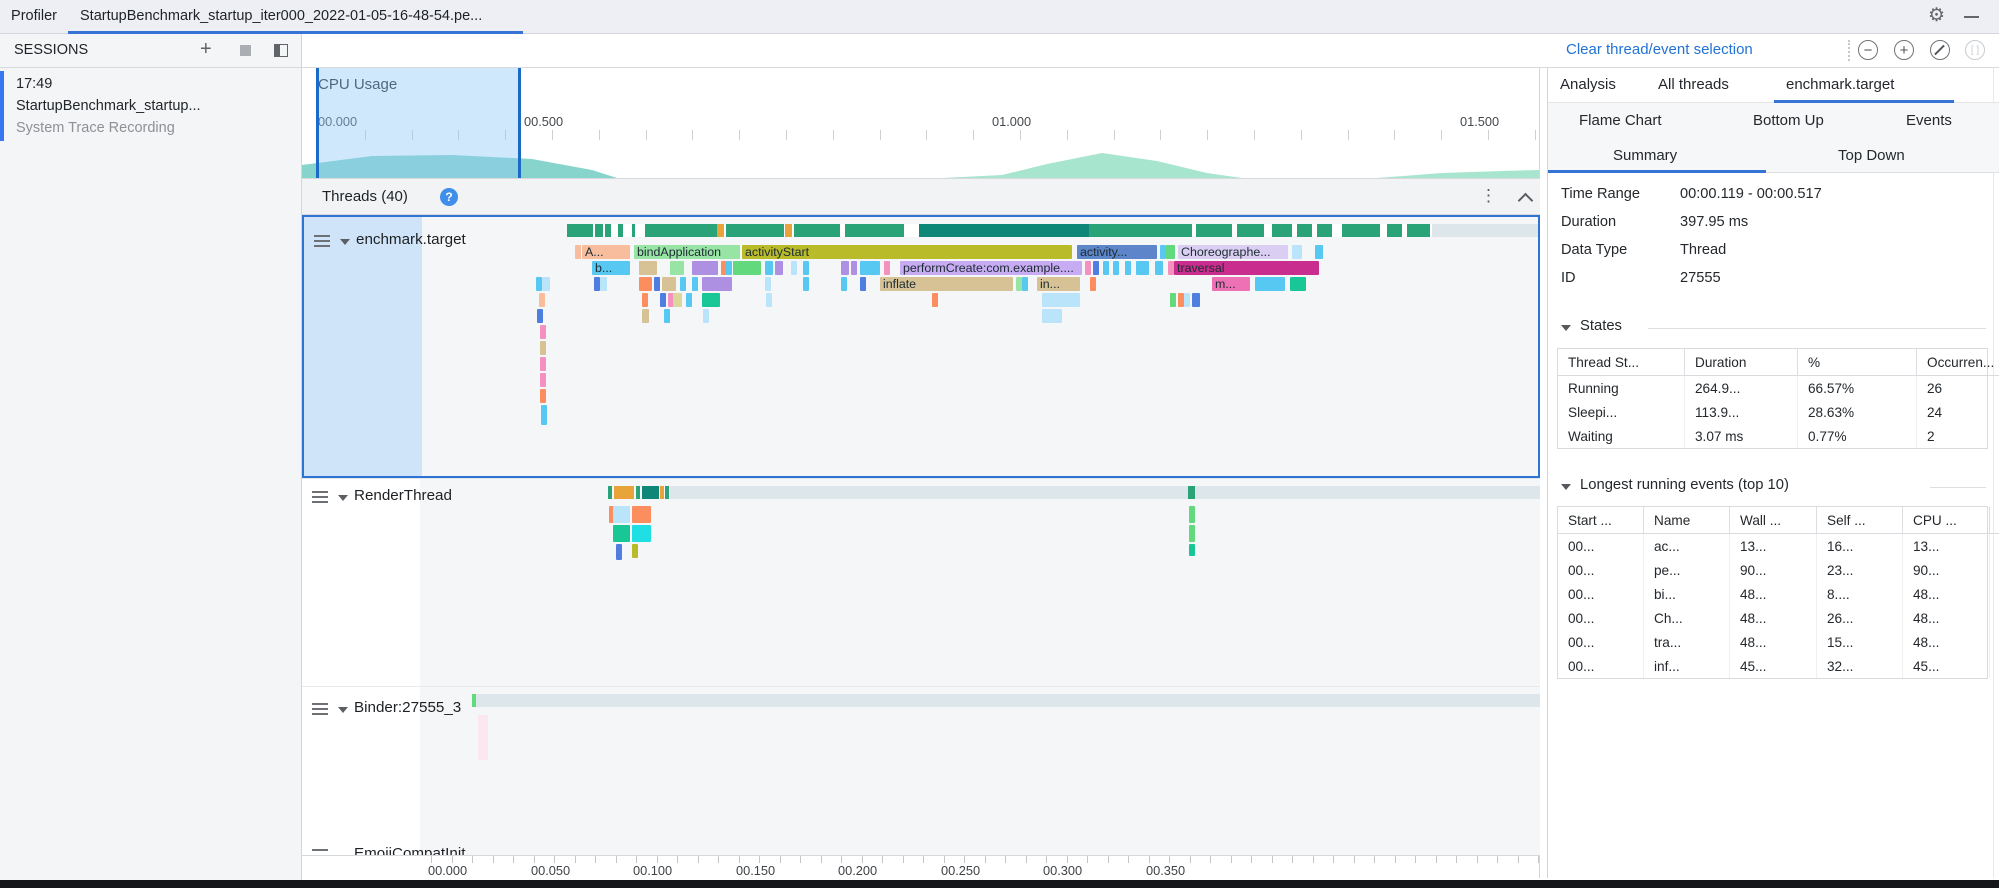 The image size is (1999, 888). What do you see at coordinates (320, 851) in the screenshot?
I see `drag-handle-icon` at bounding box center [320, 851].